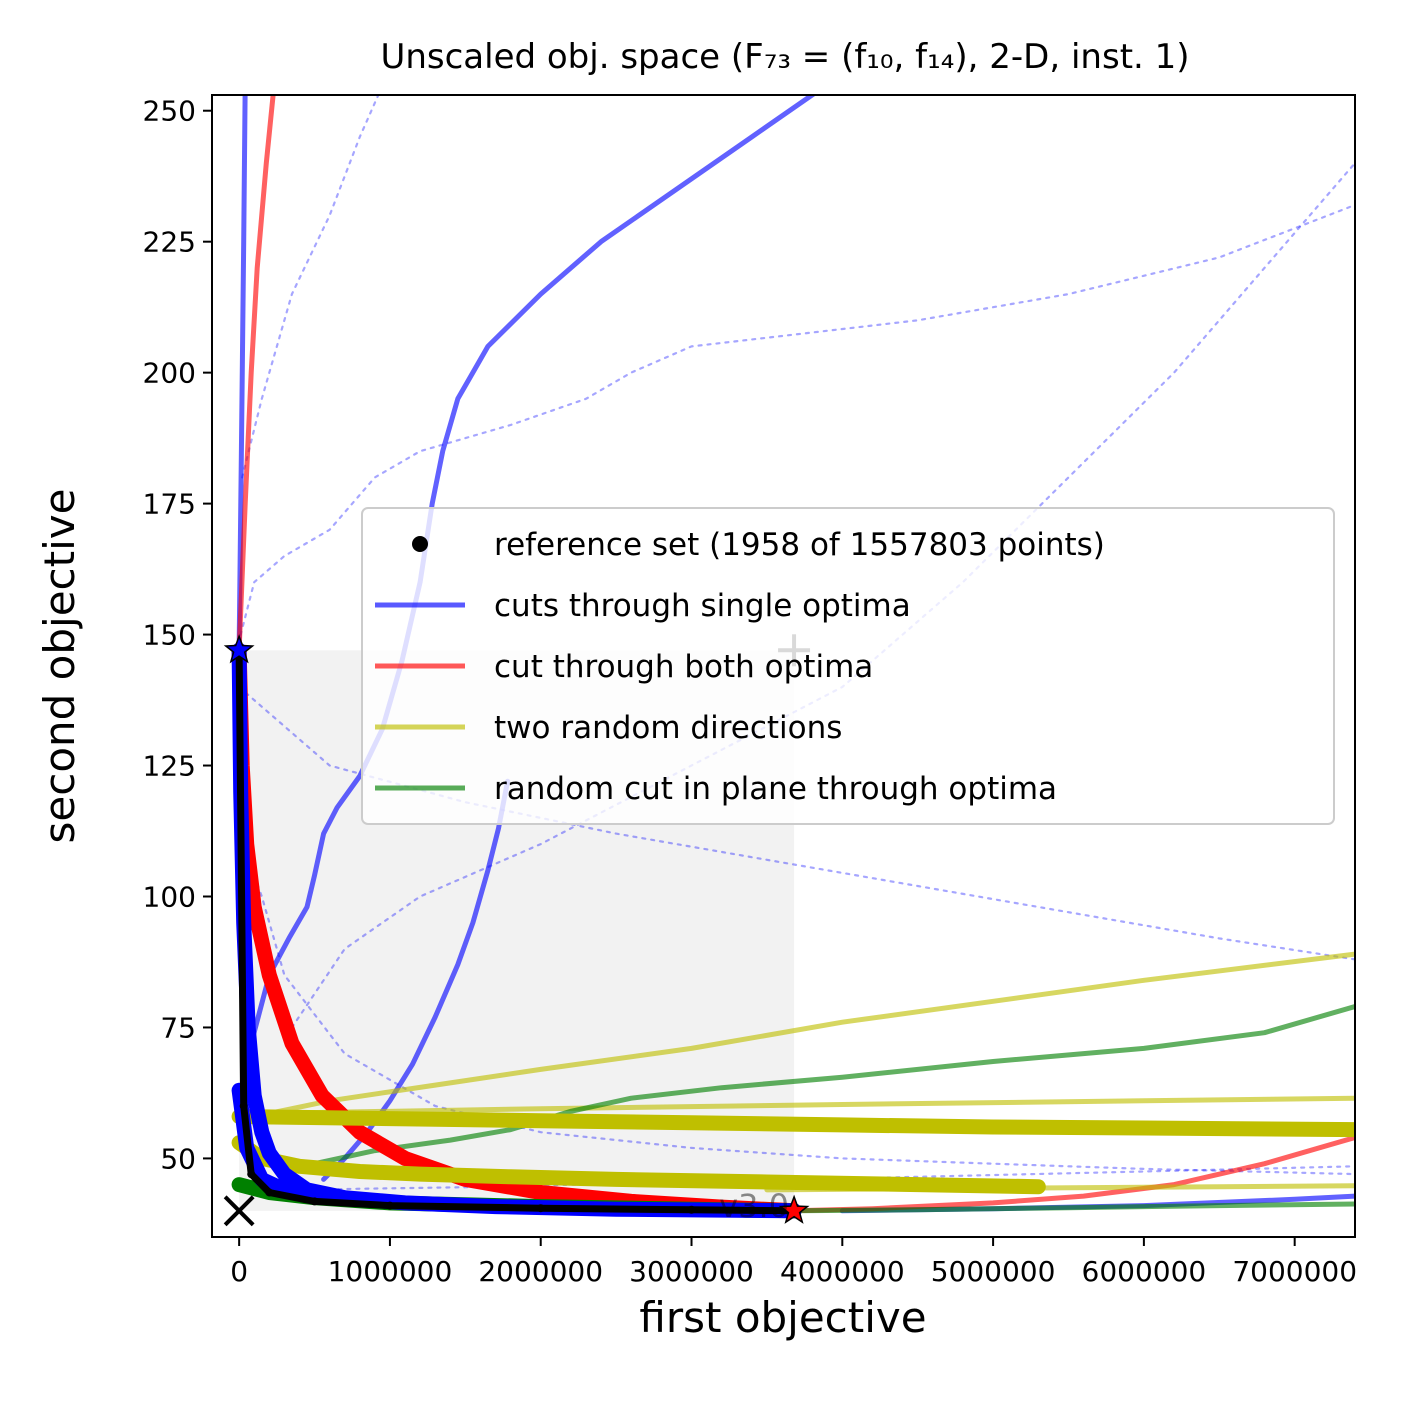 The image size is (1416, 1410). Describe the element at coordinates (702, 606) in the screenshot. I see `legend-label-1: cuts through single optima` at that location.